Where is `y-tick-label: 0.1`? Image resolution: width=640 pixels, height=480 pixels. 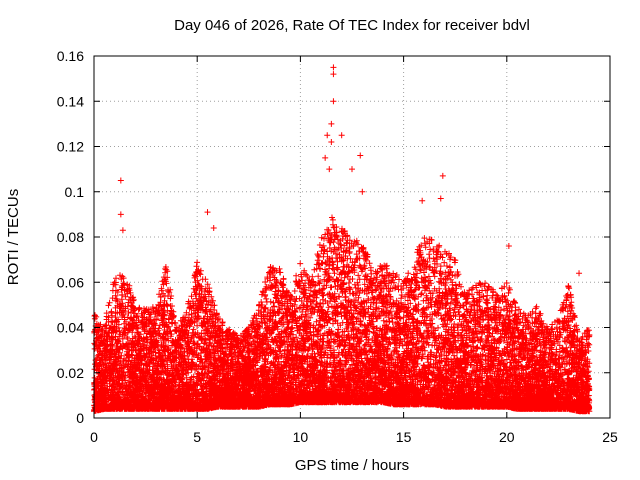
y-tick-label: 0.1 is located at coordinates (75, 192).